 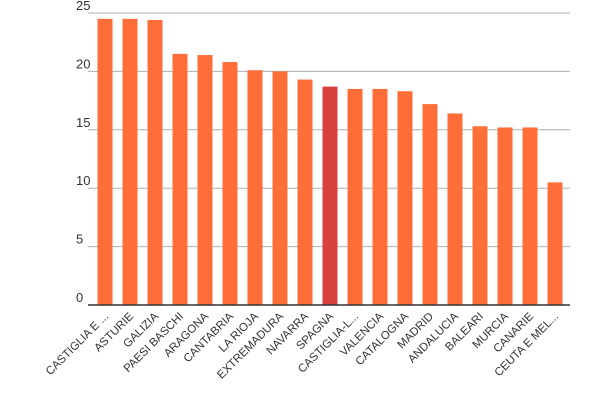 What do you see at coordinates (280, 188) in the screenshot?
I see `bar-extremadura` at bounding box center [280, 188].